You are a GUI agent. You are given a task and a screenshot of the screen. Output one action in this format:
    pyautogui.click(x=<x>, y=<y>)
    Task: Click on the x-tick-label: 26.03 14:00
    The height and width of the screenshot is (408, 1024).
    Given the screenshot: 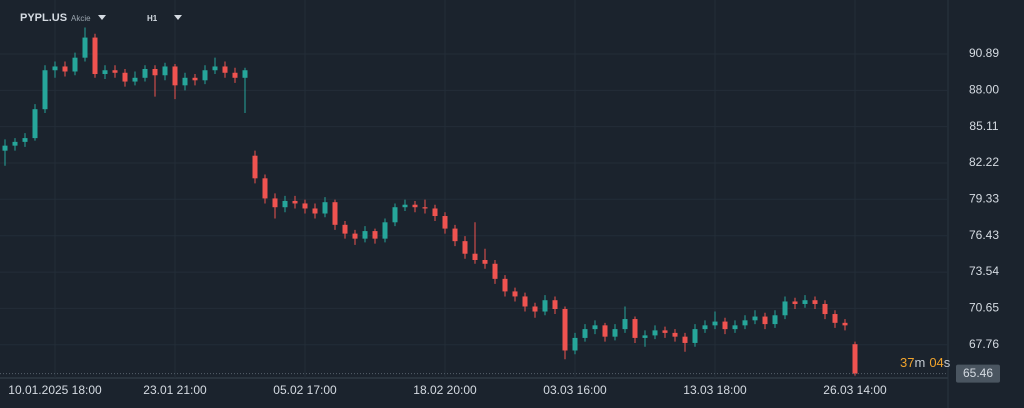 What is the action you would take?
    pyautogui.click(x=855, y=390)
    